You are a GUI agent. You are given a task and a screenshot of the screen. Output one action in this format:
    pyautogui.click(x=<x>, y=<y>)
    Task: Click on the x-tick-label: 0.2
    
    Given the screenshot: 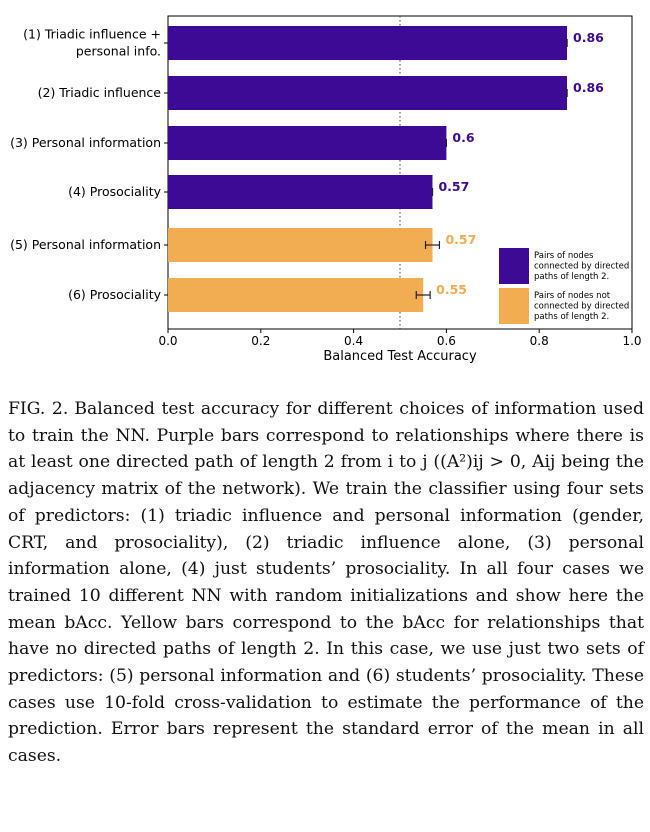 What is the action you would take?
    pyautogui.click(x=260, y=341)
    